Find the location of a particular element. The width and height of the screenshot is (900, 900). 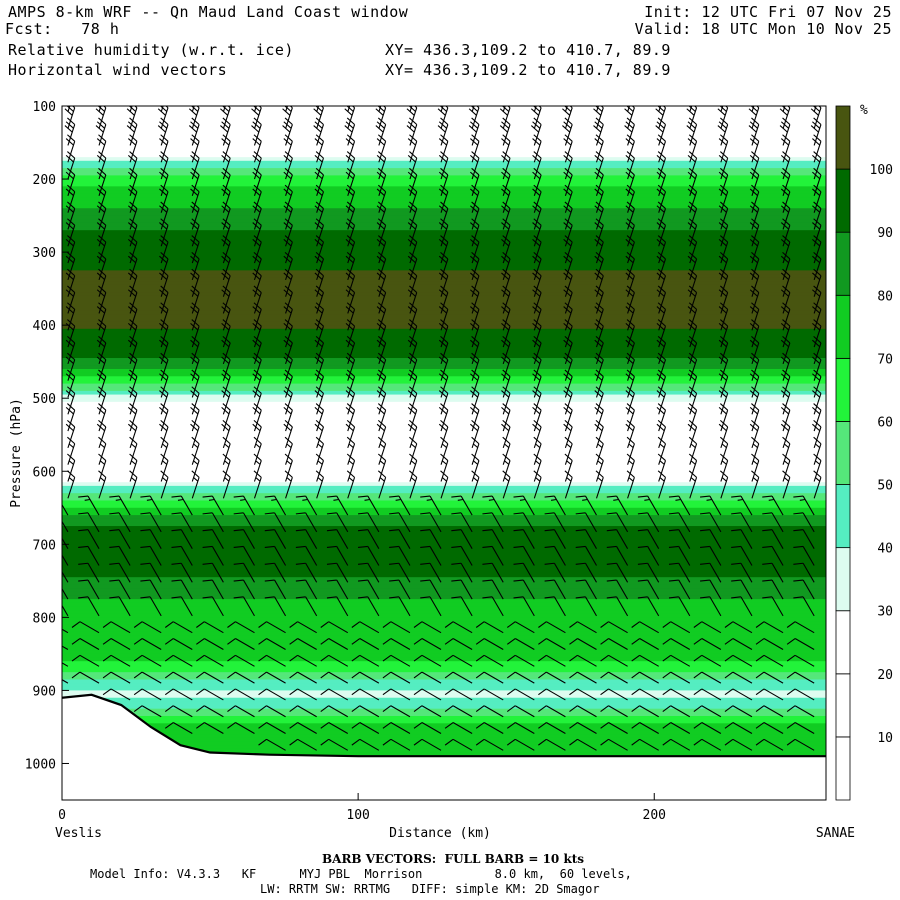

colorbar-label: 10 is located at coordinates (885, 738).